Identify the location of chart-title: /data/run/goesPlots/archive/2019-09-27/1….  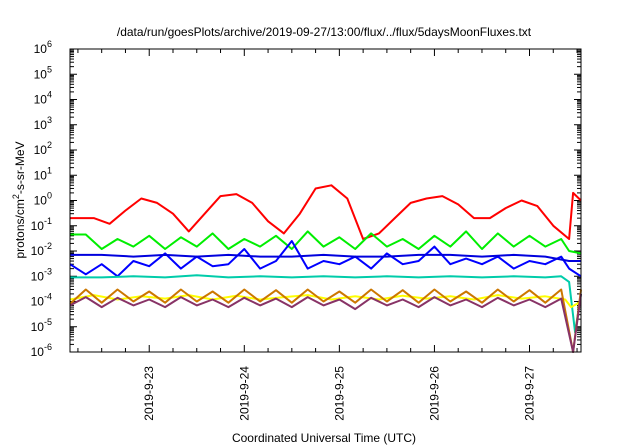
(324, 32).